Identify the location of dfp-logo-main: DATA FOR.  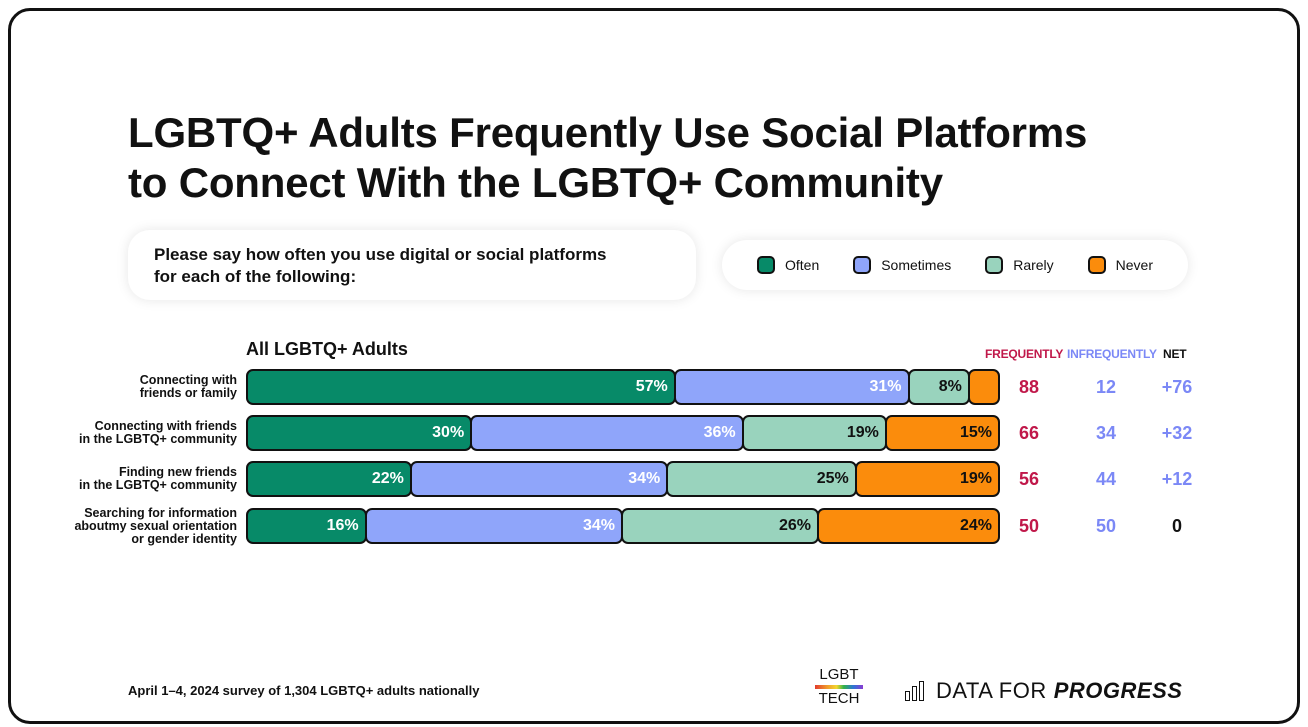
(991, 690).